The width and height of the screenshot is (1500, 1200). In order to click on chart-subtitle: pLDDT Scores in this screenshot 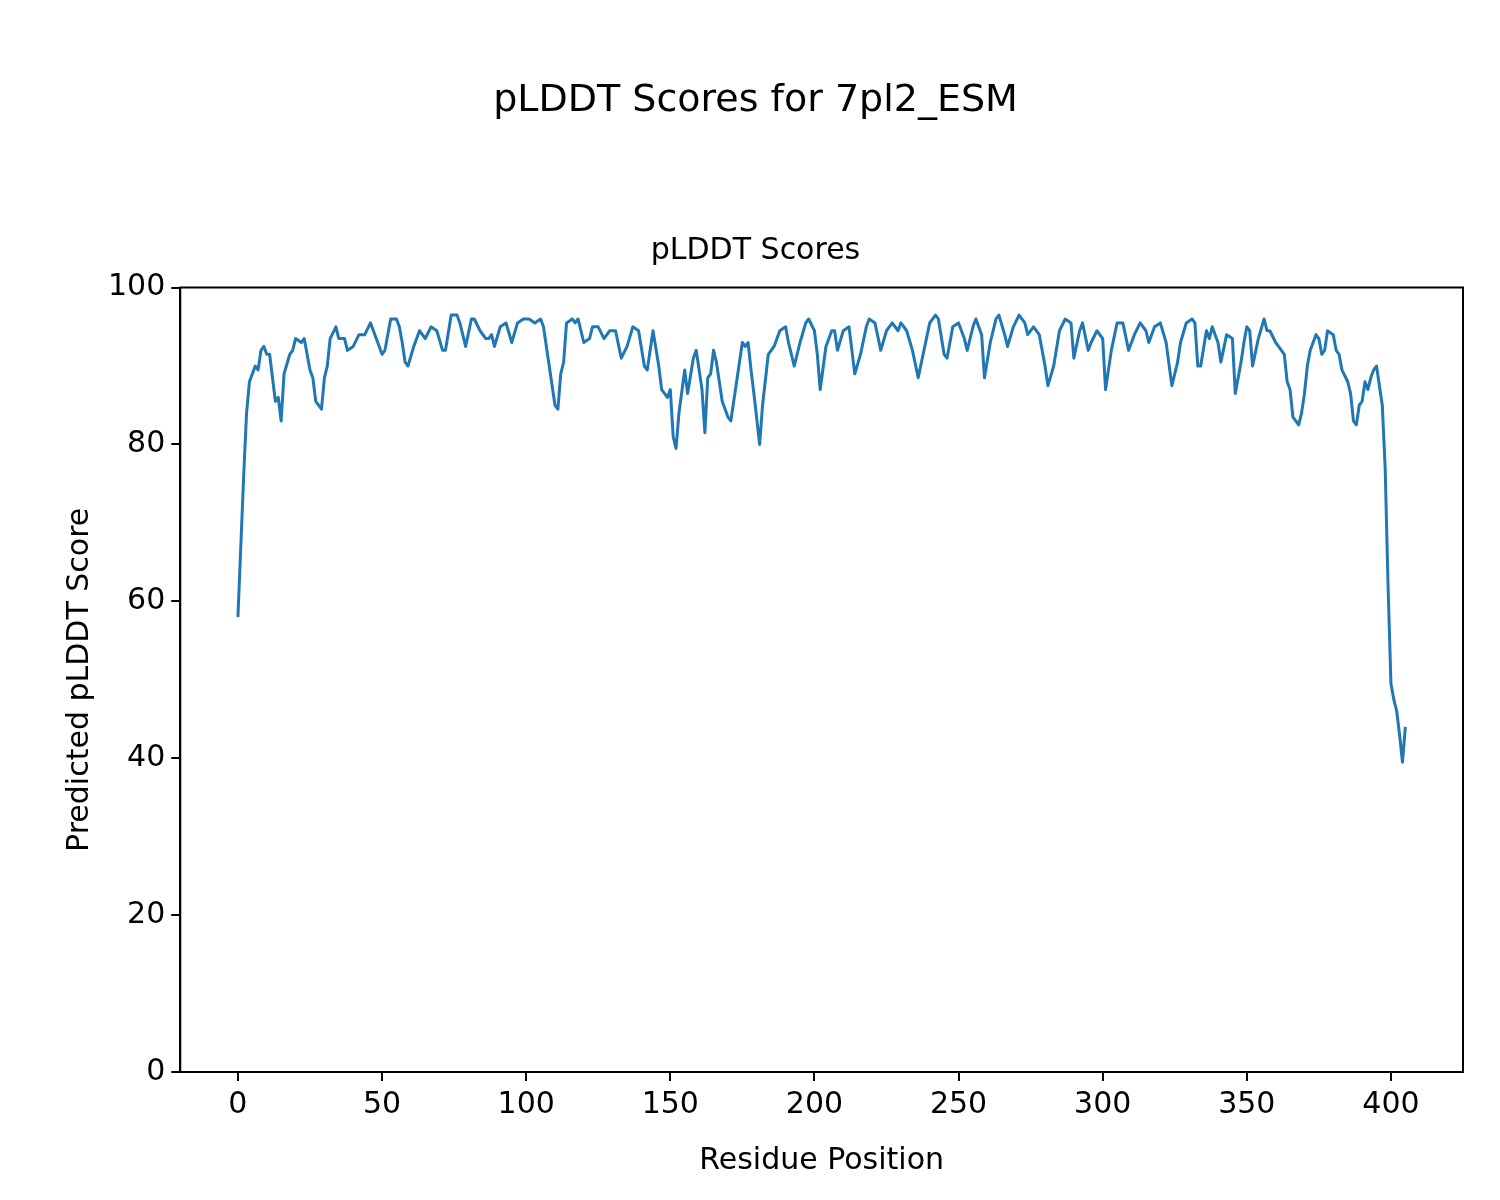, I will do `click(755, 249)`.